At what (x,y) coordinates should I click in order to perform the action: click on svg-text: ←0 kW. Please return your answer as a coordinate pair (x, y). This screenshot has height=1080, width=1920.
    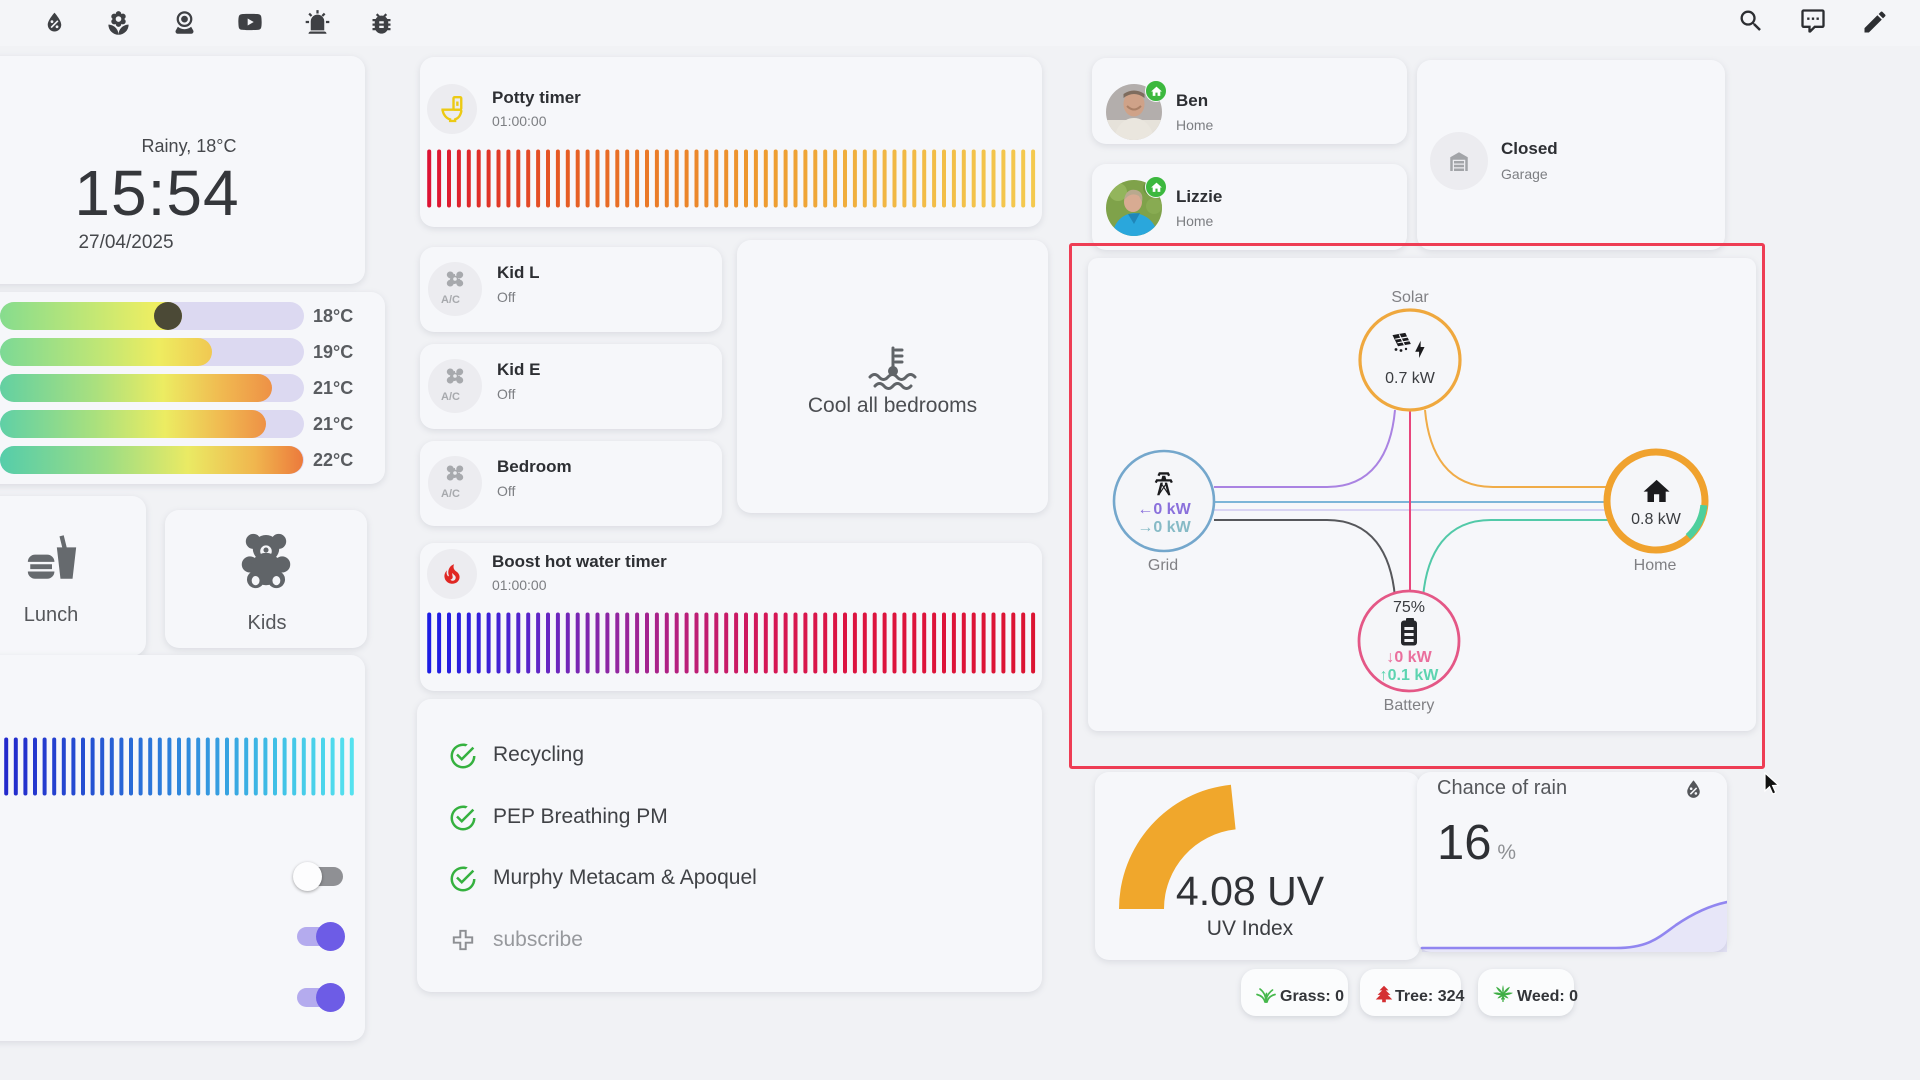
    Looking at the image, I should click on (1164, 509).